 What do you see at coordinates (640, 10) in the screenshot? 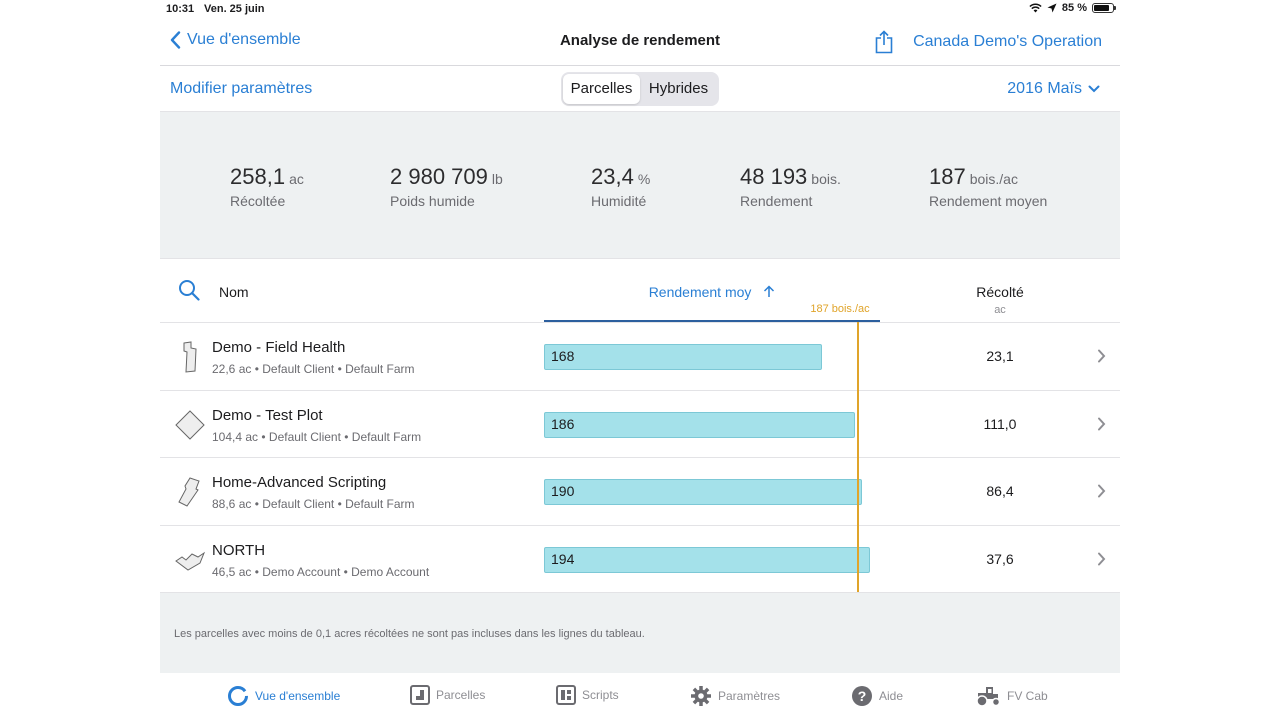
I see `status-bar: 10:31 Ven. 25 juin 85 %` at bounding box center [640, 10].